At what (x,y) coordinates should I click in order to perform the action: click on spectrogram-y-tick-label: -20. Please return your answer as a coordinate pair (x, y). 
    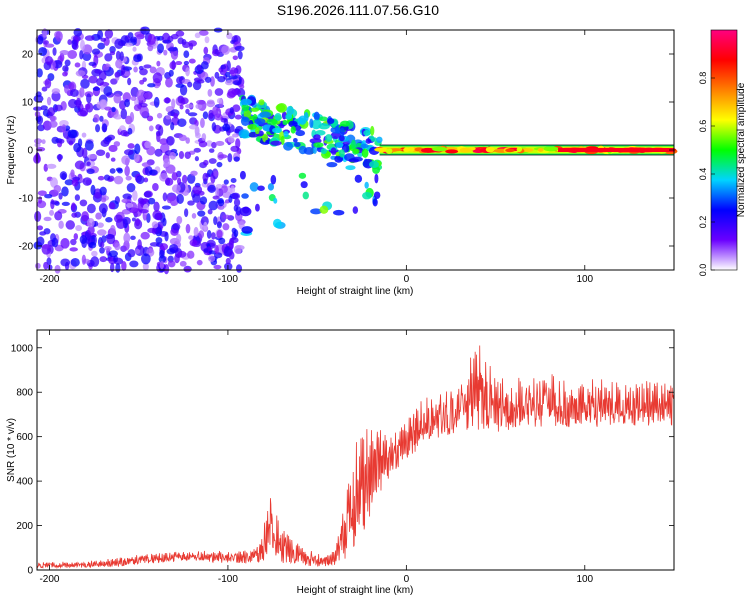
    Looking at the image, I should click on (26, 247).